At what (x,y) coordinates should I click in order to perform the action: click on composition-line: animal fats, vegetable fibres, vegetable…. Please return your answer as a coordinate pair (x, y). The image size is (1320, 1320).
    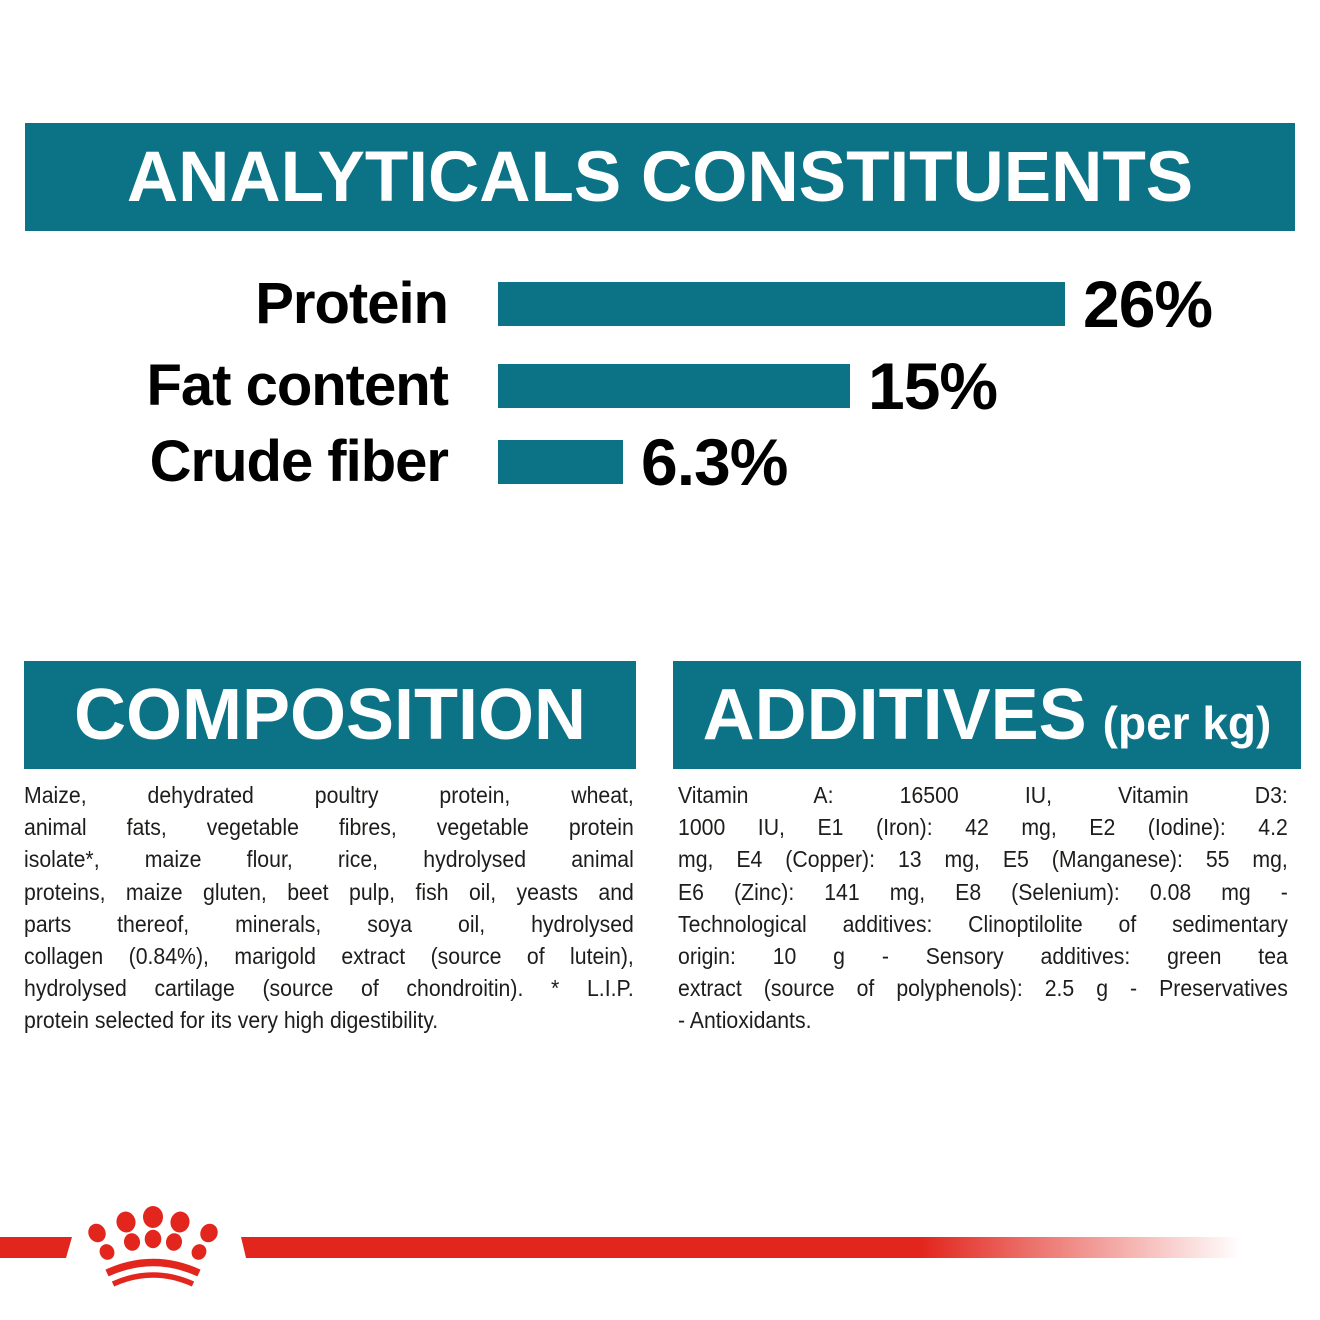
    Looking at the image, I should click on (329, 827).